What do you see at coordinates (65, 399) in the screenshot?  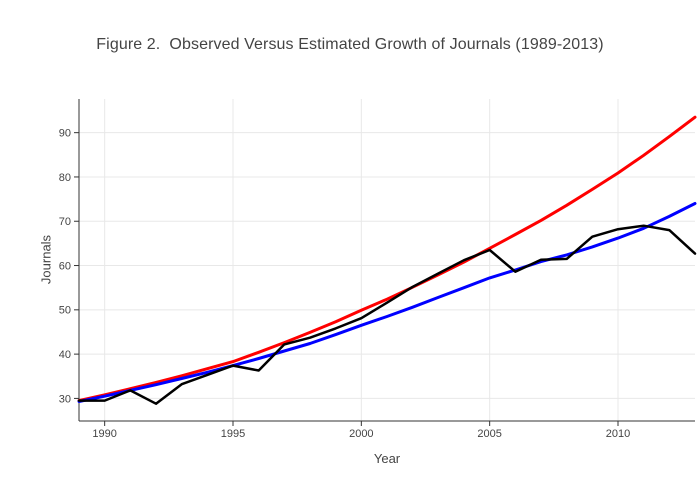 I see `y-tick-label: 30` at bounding box center [65, 399].